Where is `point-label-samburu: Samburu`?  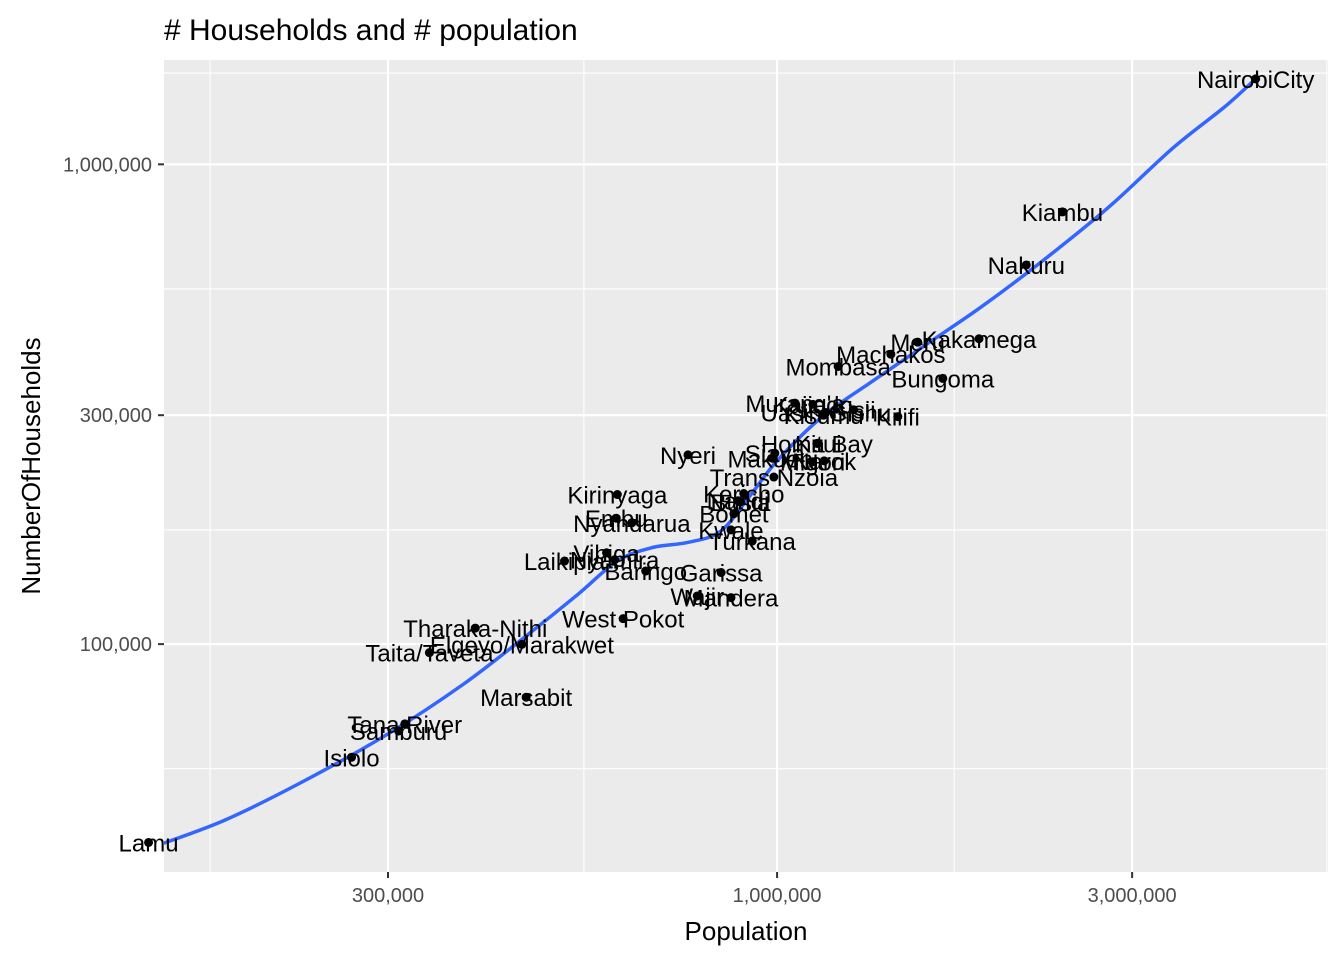 point-label-samburu: Samburu is located at coordinates (398, 732).